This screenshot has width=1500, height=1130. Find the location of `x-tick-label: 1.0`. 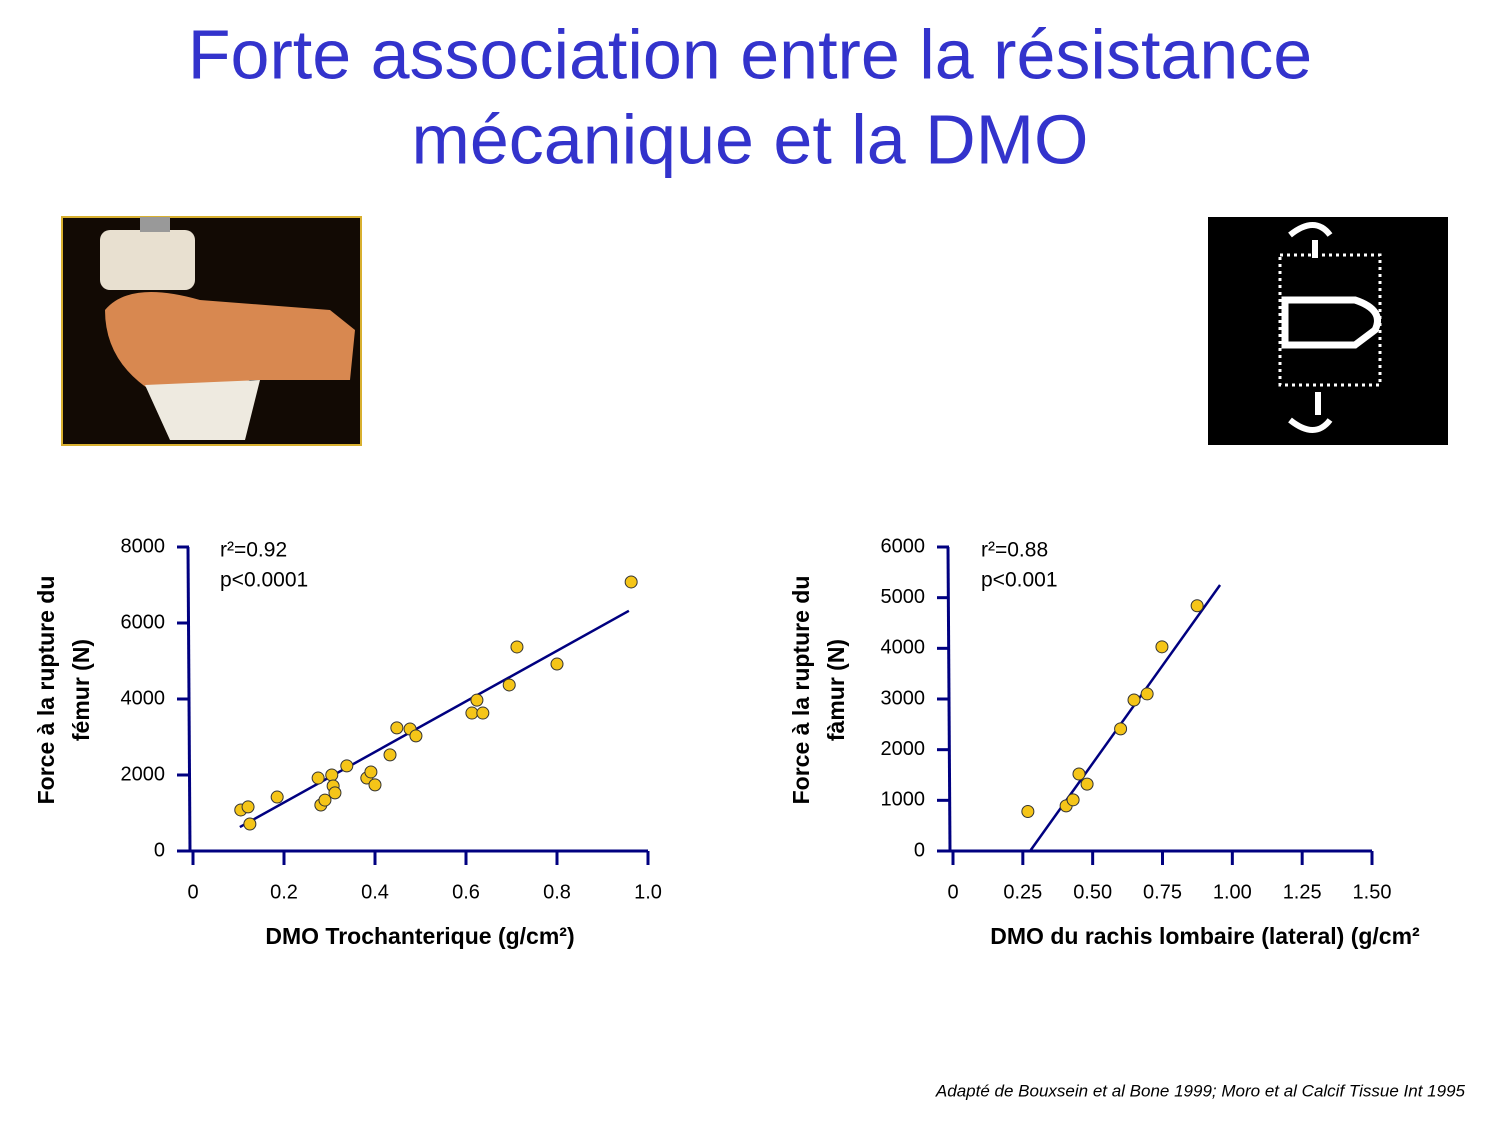

x-tick-label: 1.0 is located at coordinates (648, 892).